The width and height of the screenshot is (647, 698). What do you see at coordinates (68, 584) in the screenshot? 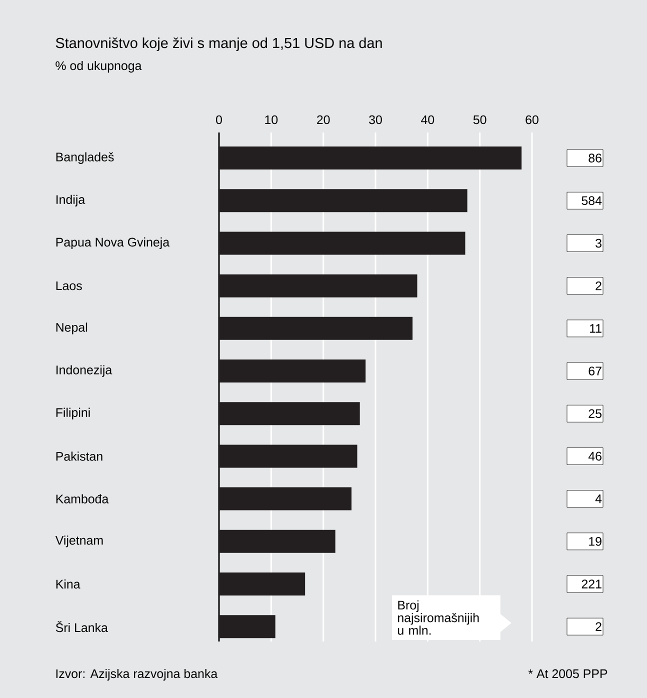
I see `y-tick-label: Kina` at bounding box center [68, 584].